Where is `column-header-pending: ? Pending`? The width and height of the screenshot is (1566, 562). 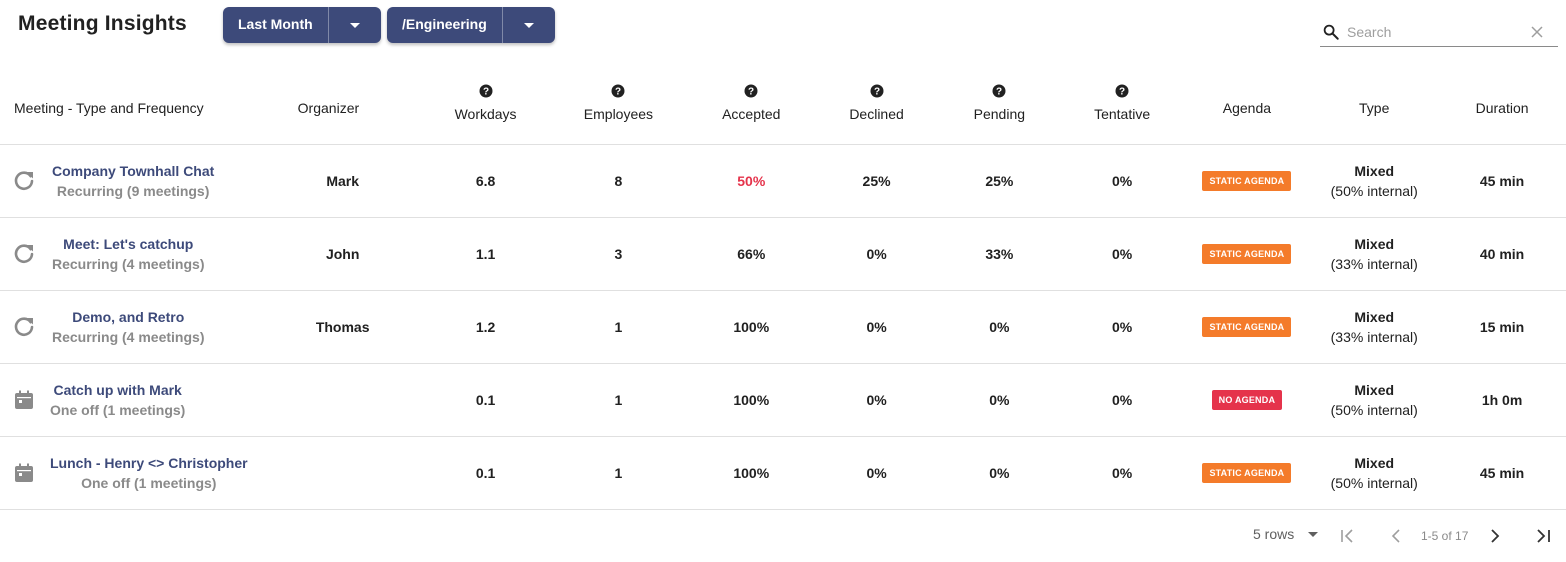 column-header-pending: ? Pending is located at coordinates (999, 108).